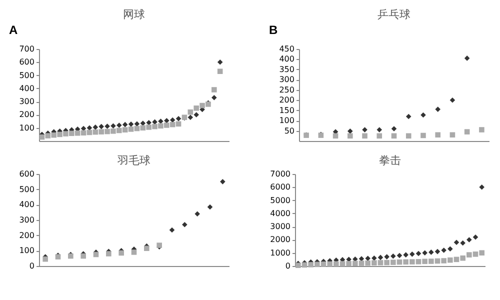 This screenshot has width=500, height=300. What do you see at coordinates (394, 14) in the screenshot?
I see `chart-title: 乒乓球` at bounding box center [394, 14].